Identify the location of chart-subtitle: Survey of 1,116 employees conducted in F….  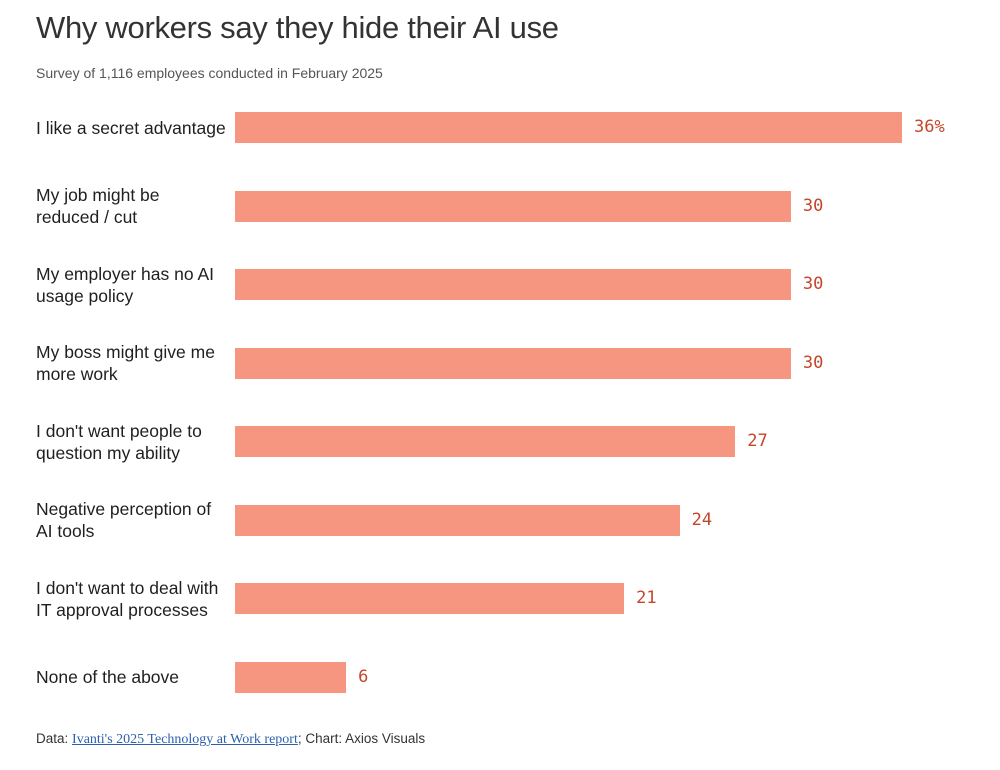
(209, 73).